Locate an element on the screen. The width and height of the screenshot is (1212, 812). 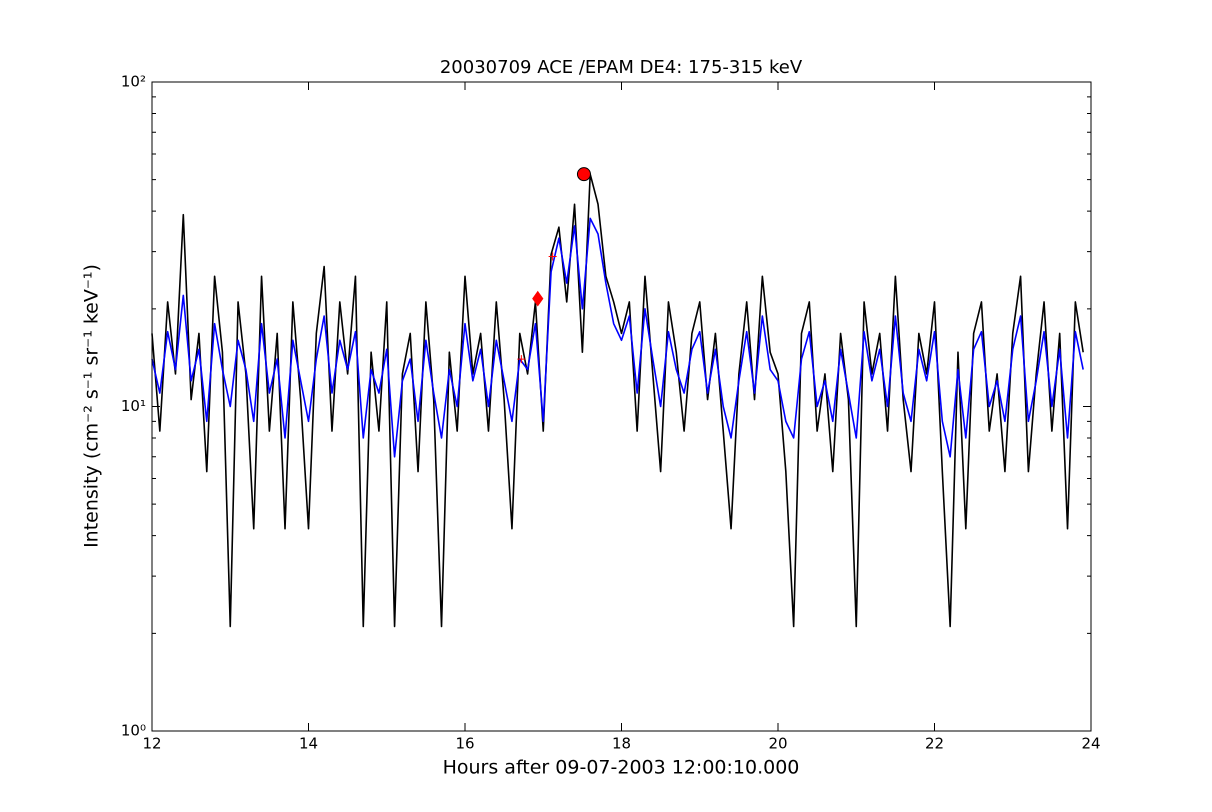
x-tick-label: 18 is located at coordinates (621, 744).